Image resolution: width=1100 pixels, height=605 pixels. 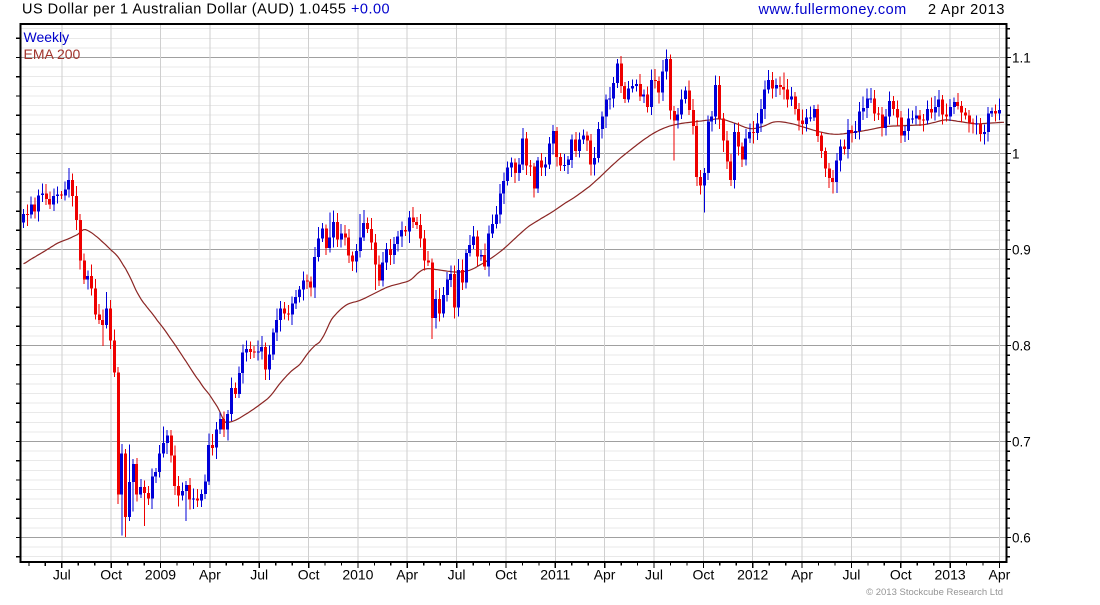 I want to click on svg-text: 0.7, so click(x=1021, y=442).